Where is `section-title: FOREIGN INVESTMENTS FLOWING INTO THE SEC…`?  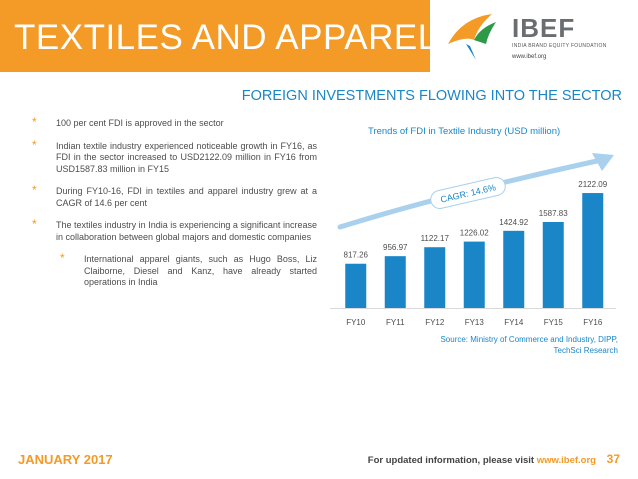
section-title: FOREIGN INVESTMENTS FLOWING INTO THE SEC… is located at coordinates (431, 96).